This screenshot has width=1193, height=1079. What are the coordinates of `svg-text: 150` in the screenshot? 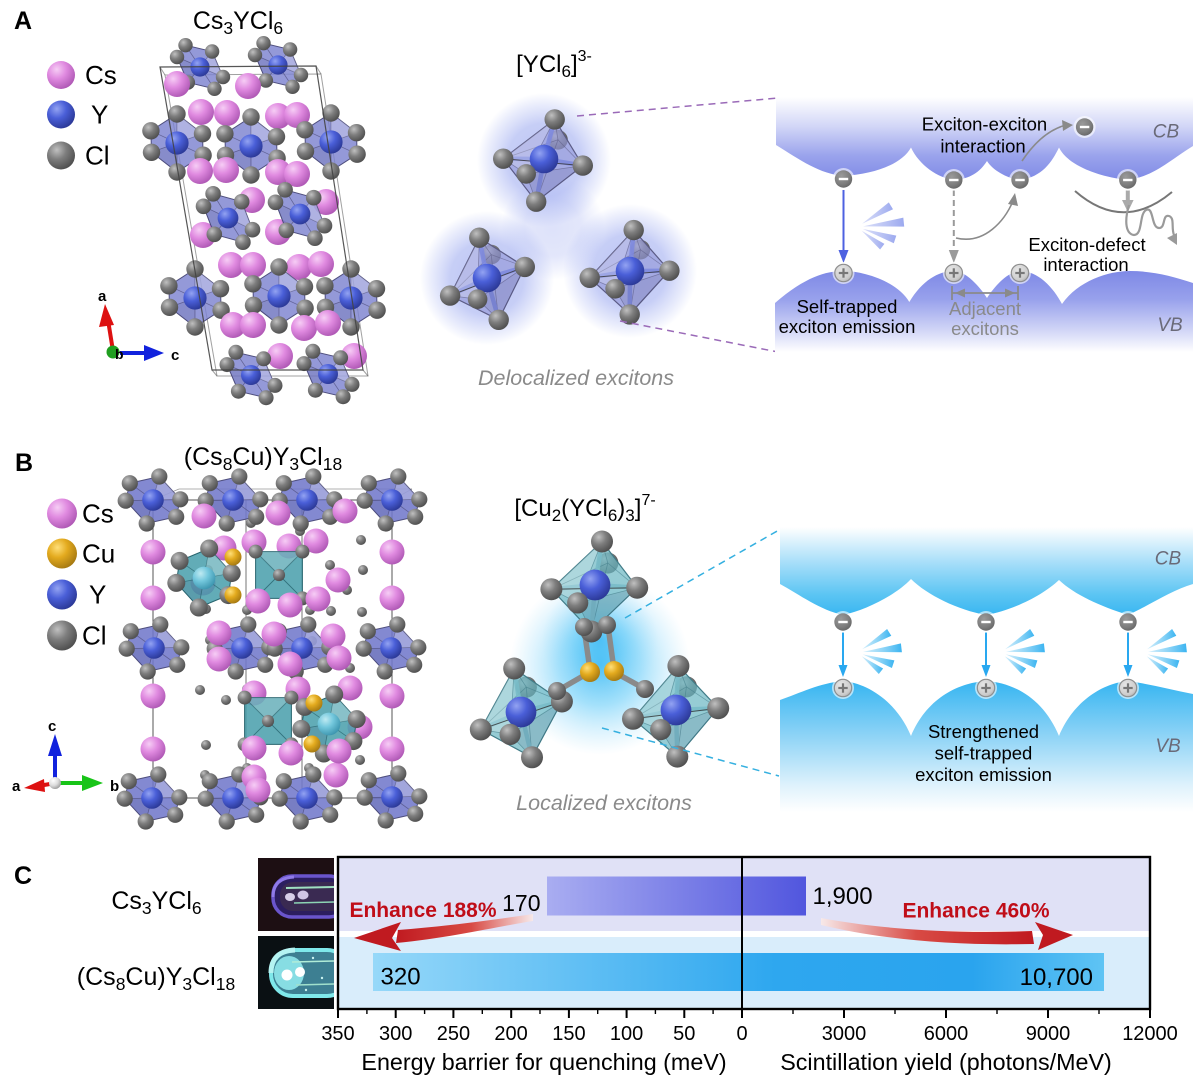 It's located at (568, 1034).